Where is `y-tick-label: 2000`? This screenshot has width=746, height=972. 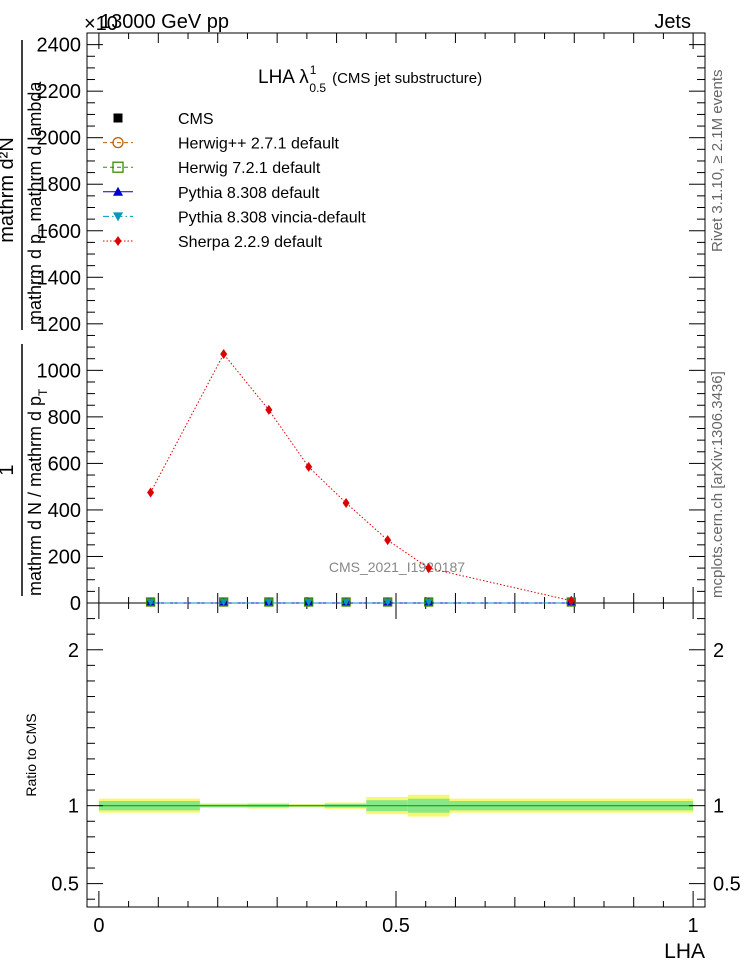 y-tick-label: 2000 is located at coordinates (59, 139).